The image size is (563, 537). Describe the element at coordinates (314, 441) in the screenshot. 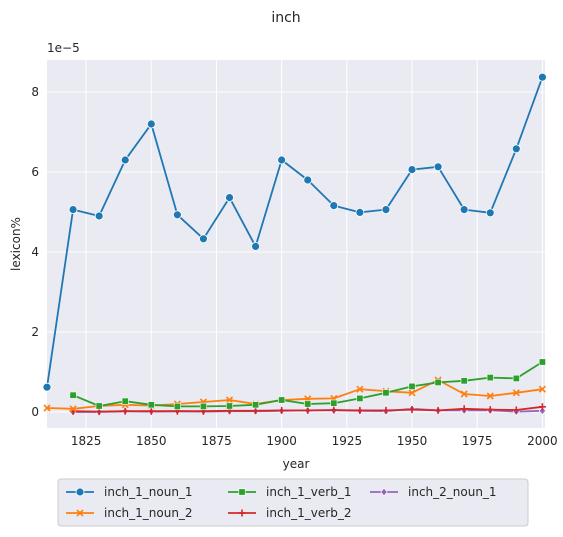

I see `x-axis-ticks: 1825 1850 1875 1900 1925 1950 1975 2000` at that location.